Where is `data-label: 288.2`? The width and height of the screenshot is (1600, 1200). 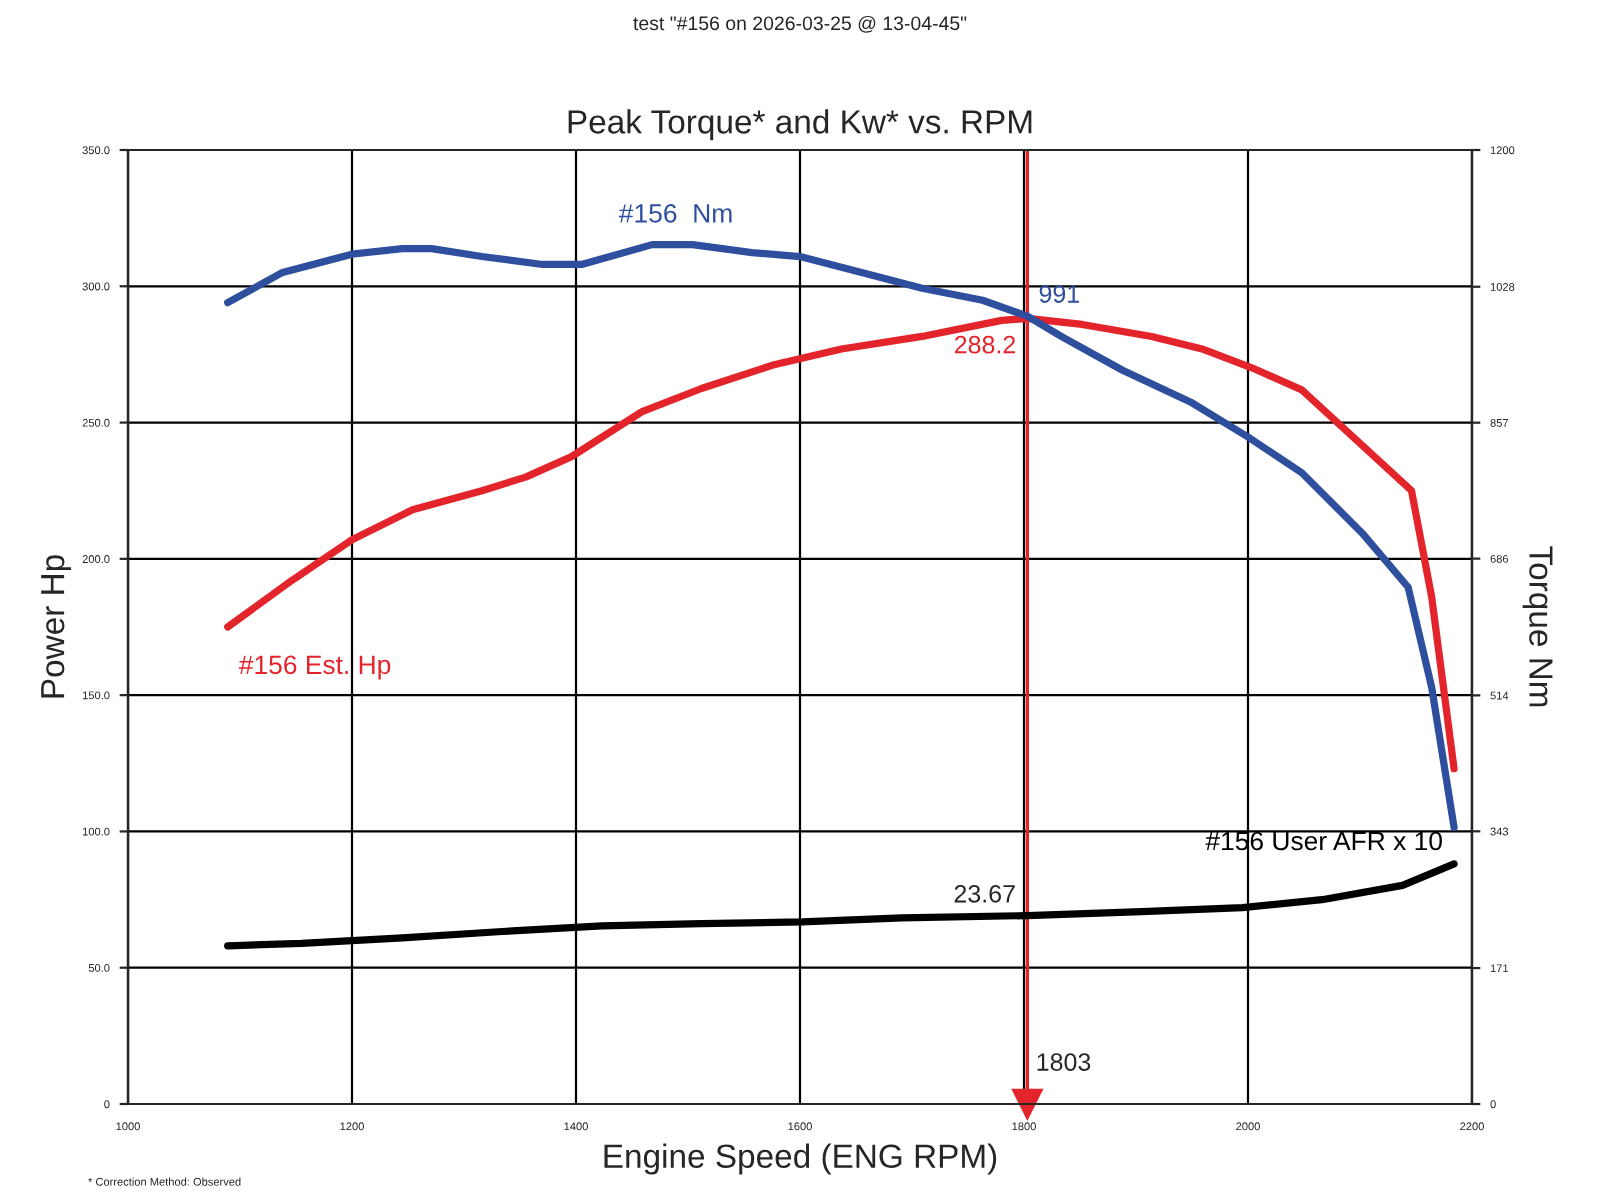
data-label: 288.2 is located at coordinates (984, 344).